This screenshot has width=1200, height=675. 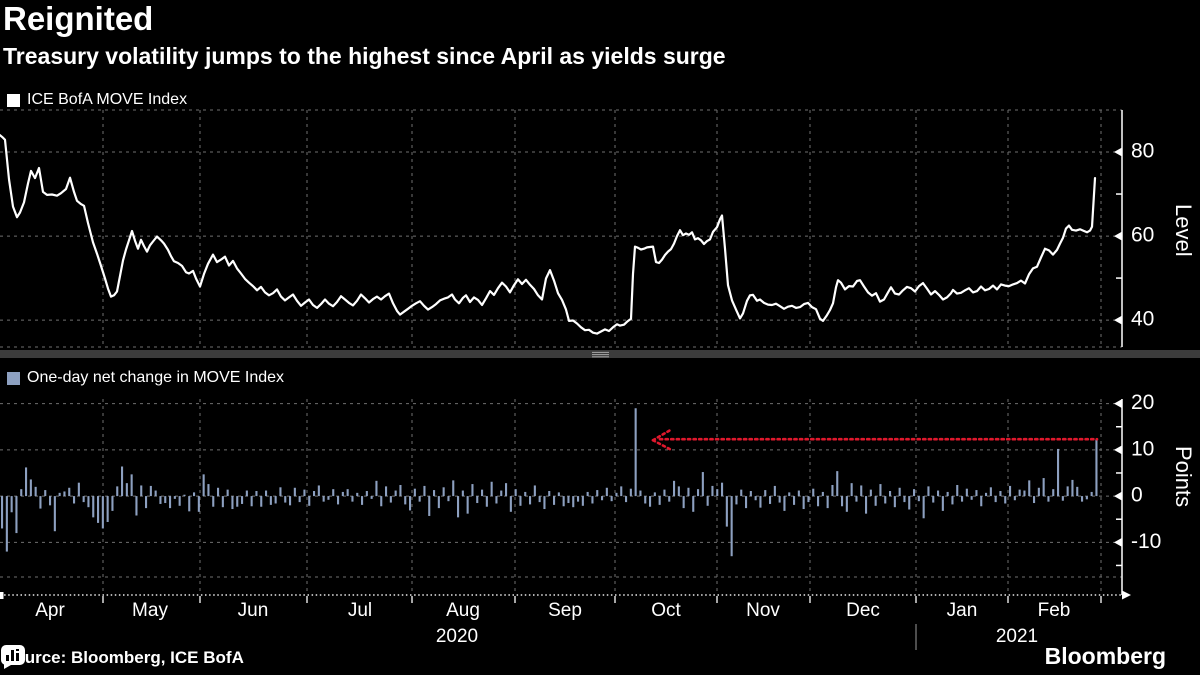 I want to click on bloomberg-logo-icon, so click(x=13, y=657).